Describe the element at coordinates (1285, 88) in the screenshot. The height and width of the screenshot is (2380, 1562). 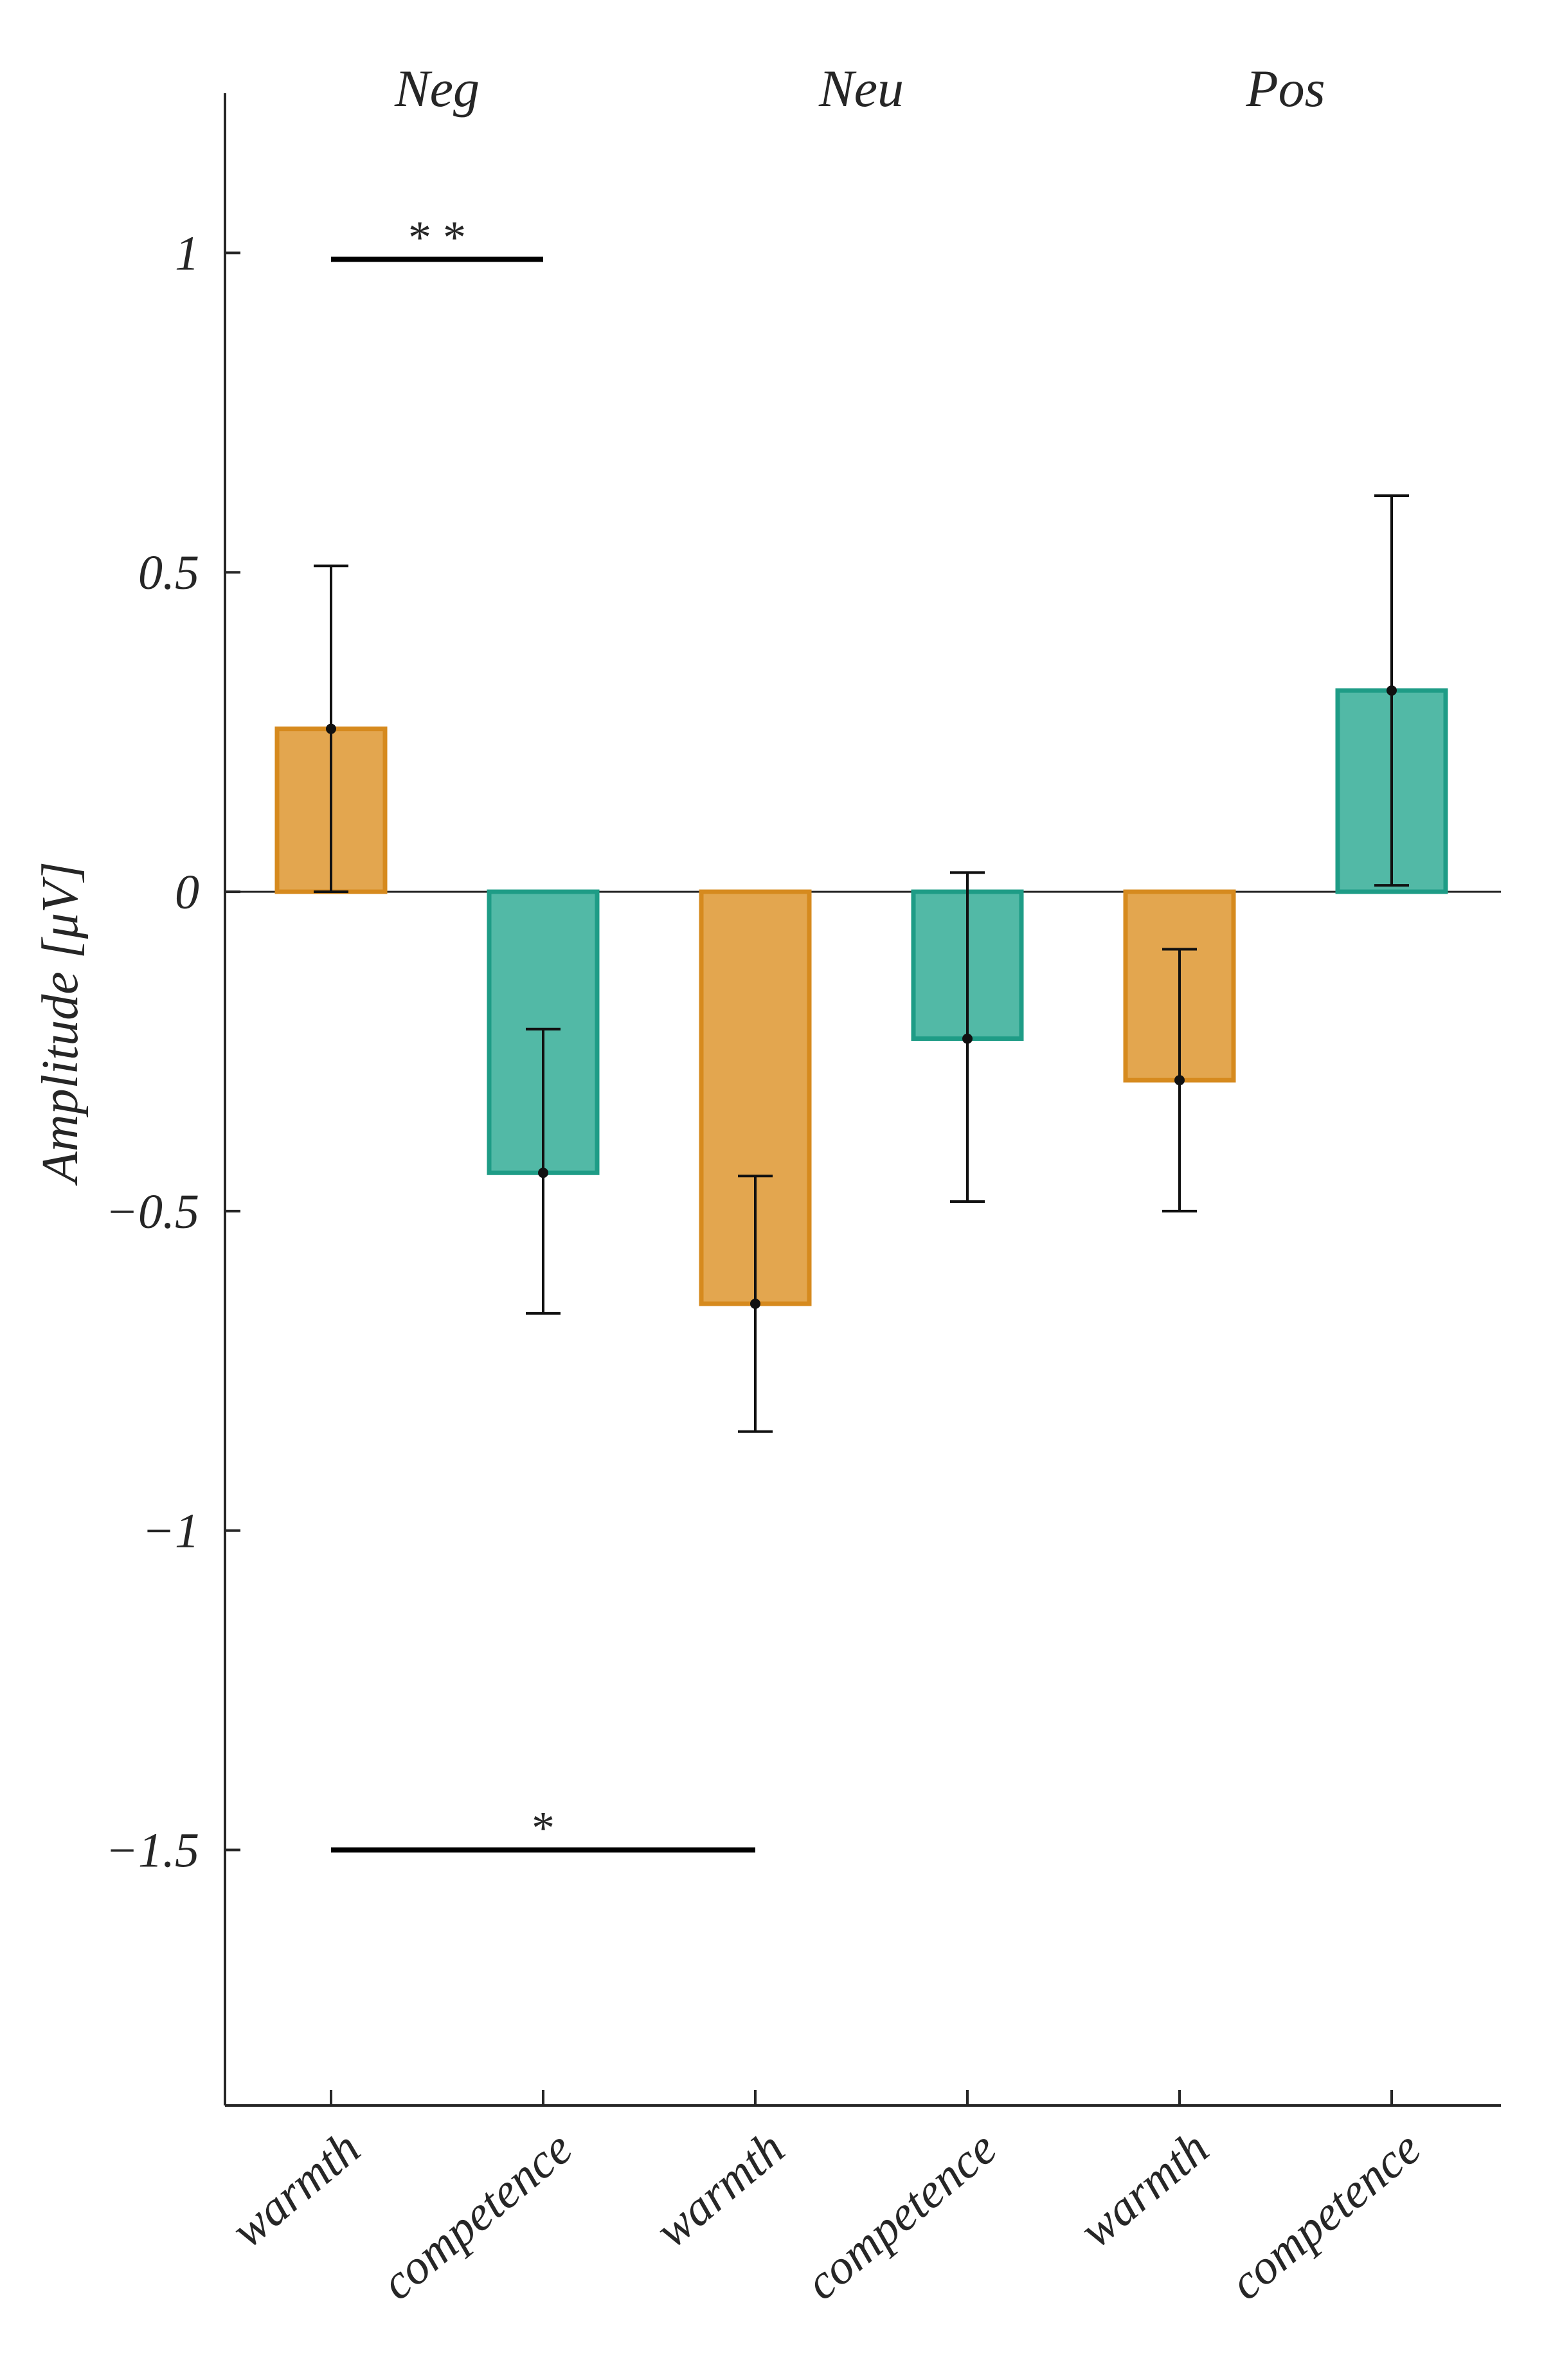
I see `group-label-pos: Pos` at that location.